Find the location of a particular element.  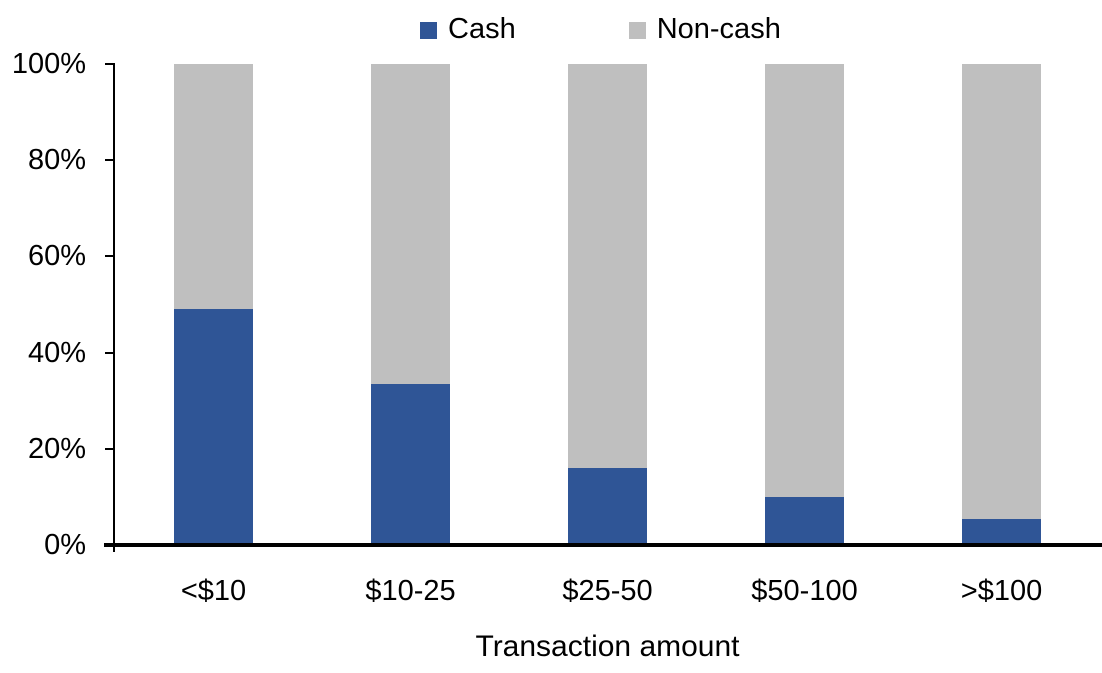

y-axis-line is located at coordinates (114, 307).